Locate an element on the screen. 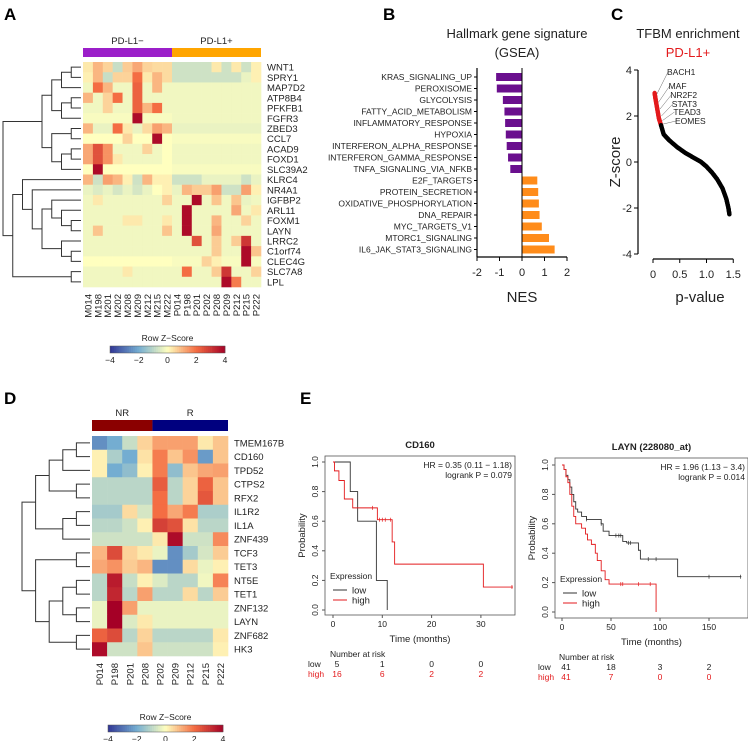  y-tick-label: 0.4 is located at coordinates (545, 553).